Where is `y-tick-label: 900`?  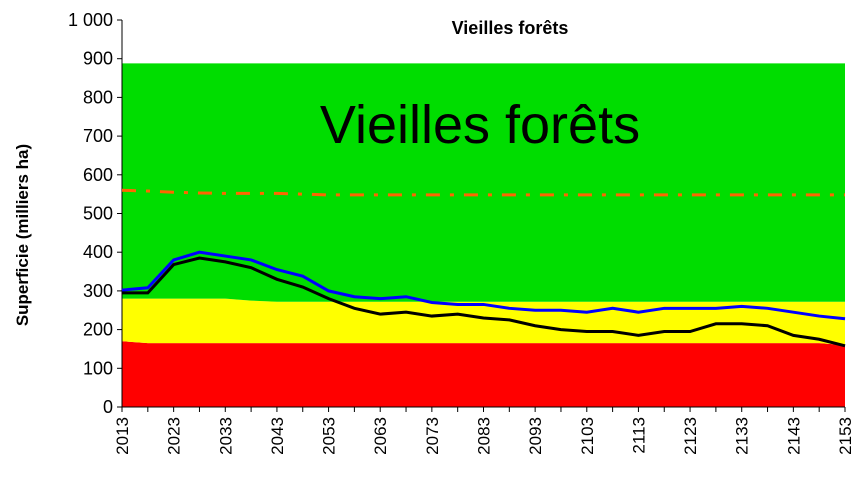
y-tick-label: 900 is located at coordinates (98, 59).